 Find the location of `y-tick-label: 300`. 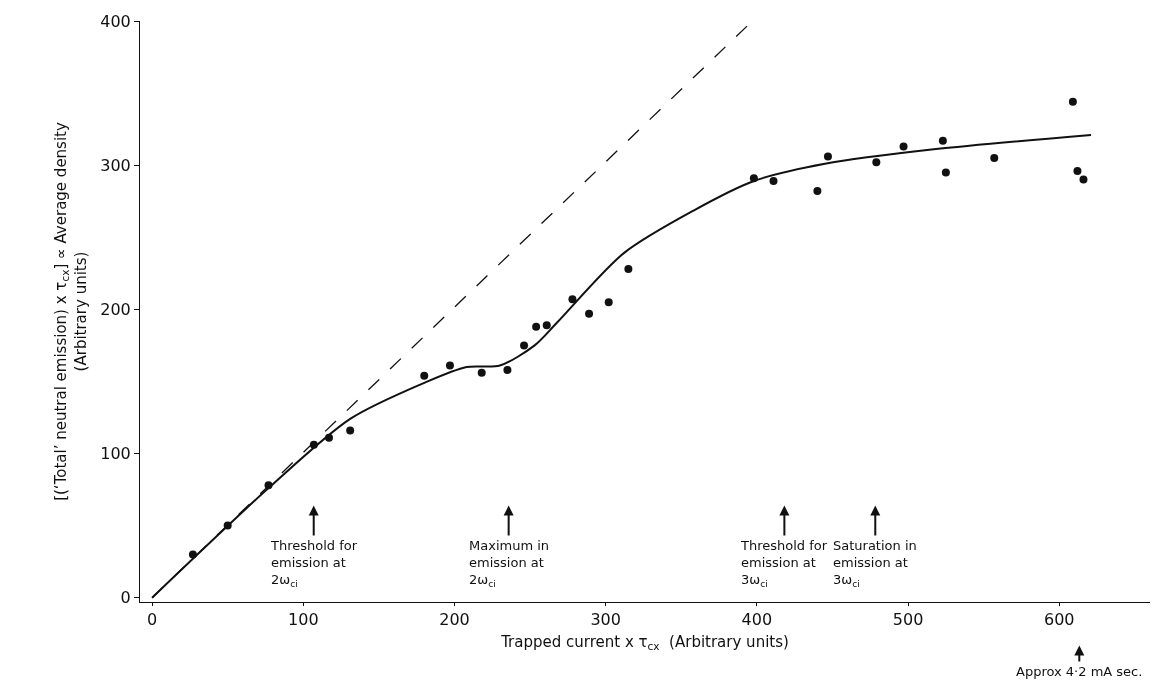

y-tick-label: 300 is located at coordinates (115, 165).